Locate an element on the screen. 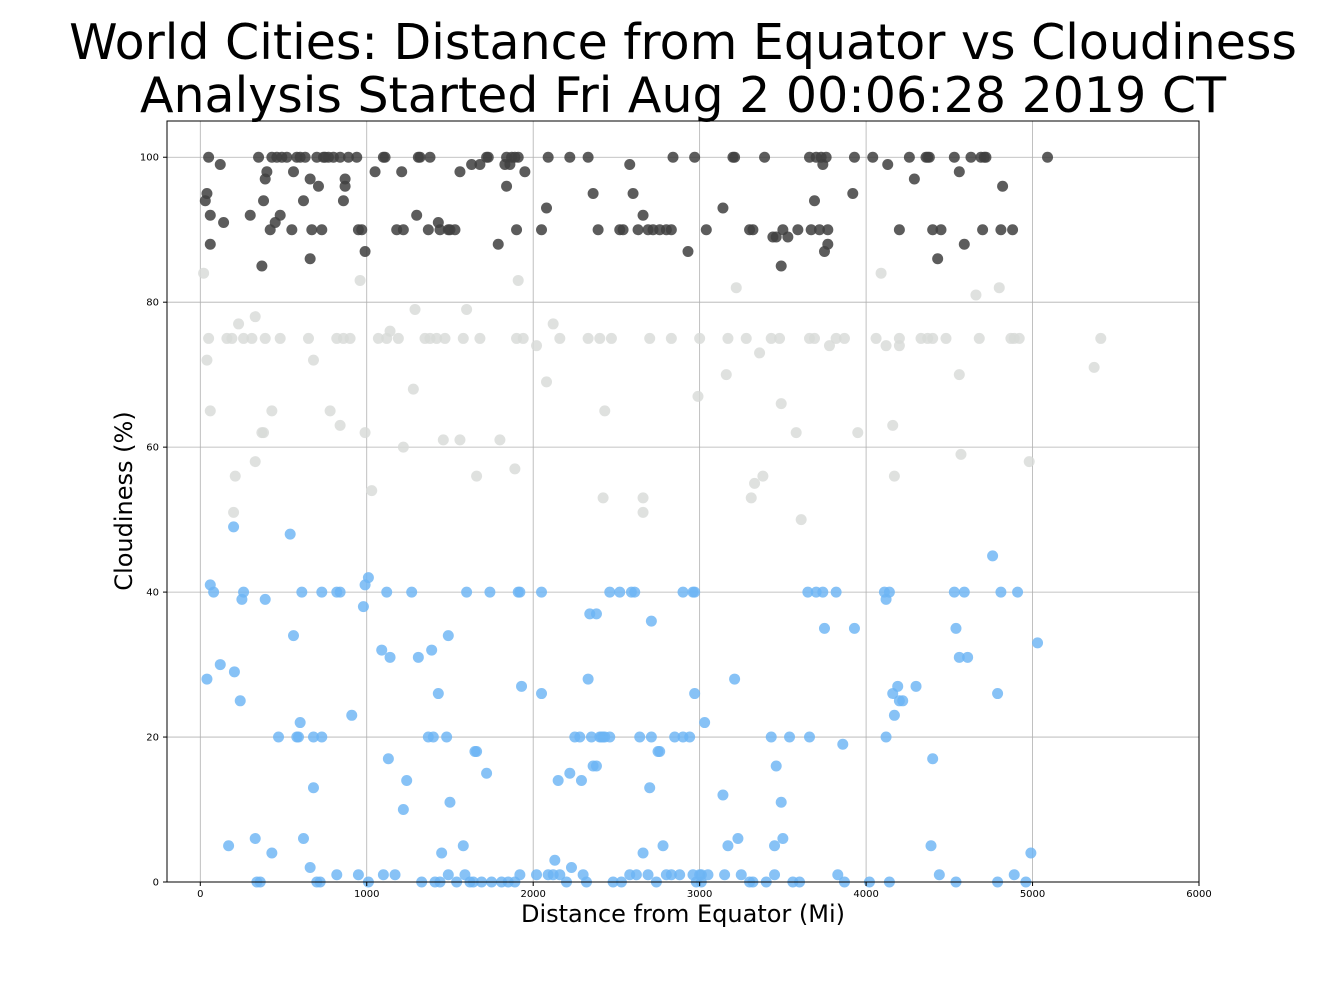 This screenshot has width=1332, height=1008. y-axis-ticks: 0 20 40 60 80 100 is located at coordinates (153, 521).